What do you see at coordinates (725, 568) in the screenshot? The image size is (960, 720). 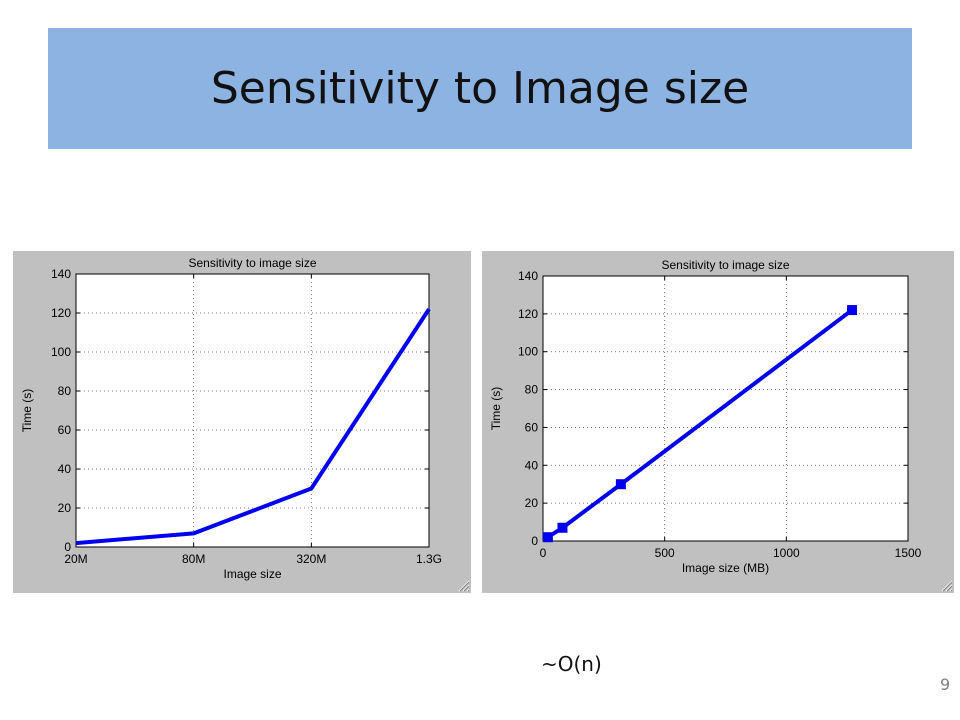 I see `x-axis-label: Image size (MB)` at bounding box center [725, 568].